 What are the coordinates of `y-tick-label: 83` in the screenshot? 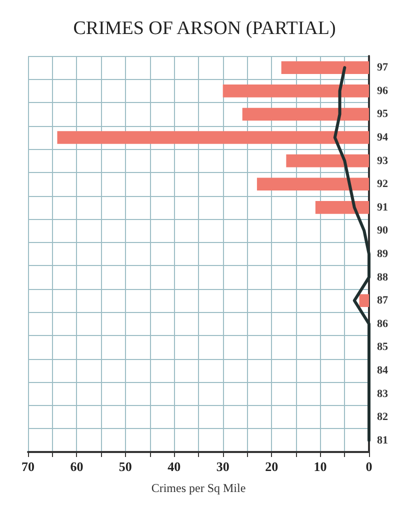 It's located at (382, 394).